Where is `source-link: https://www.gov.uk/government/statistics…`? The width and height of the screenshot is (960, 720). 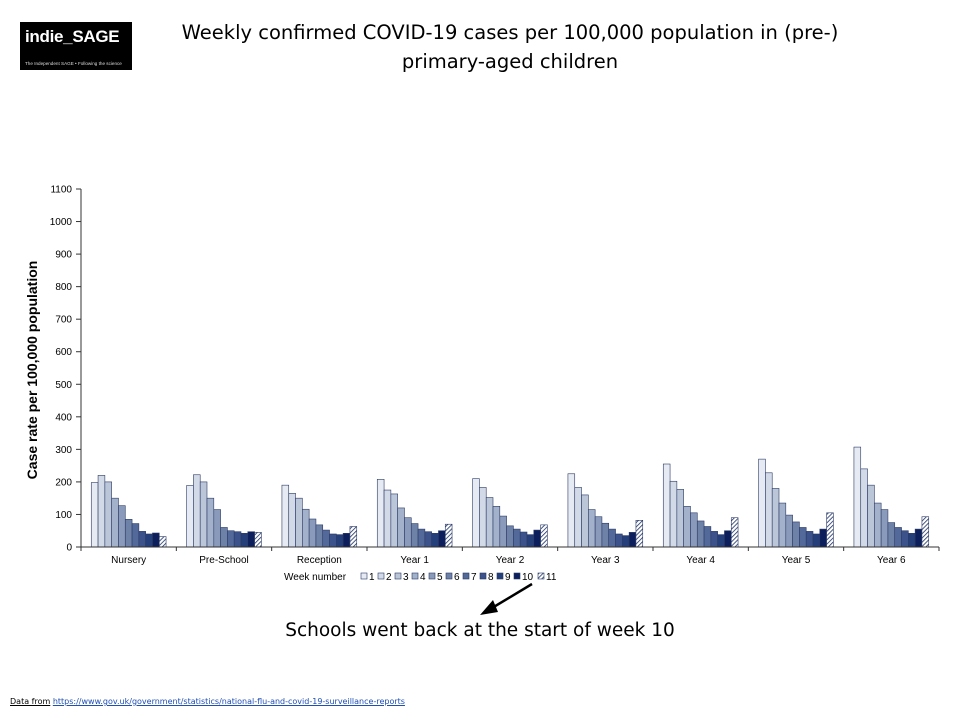
source-link: https://www.gov.uk/government/statistics… is located at coordinates (228, 701).